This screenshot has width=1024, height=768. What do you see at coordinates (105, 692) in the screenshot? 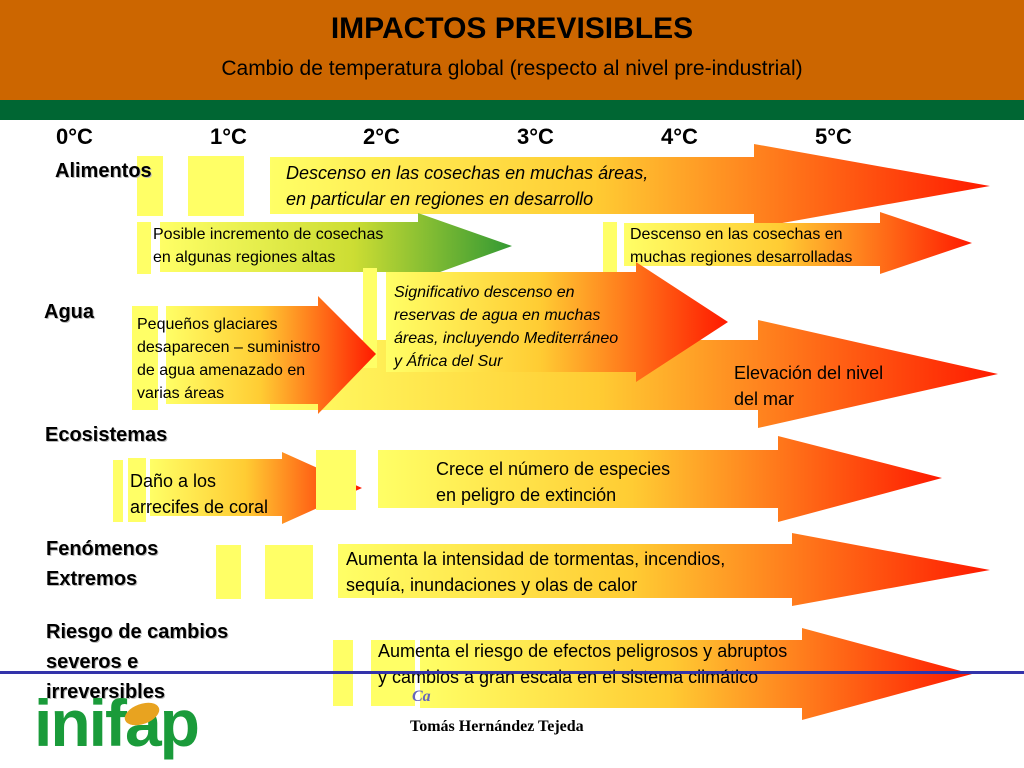
I see `category-risk-line3: irreversibles` at bounding box center [105, 692].